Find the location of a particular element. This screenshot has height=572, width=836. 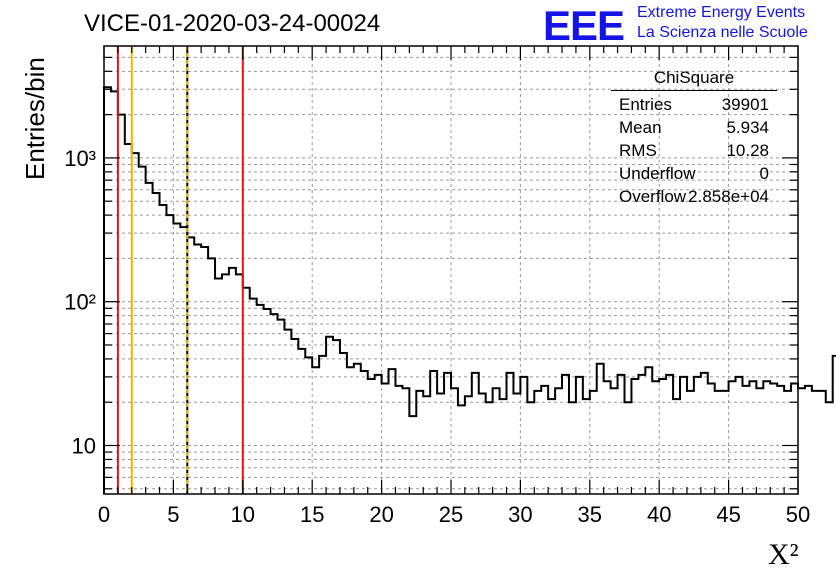

x-axis-label: X² is located at coordinates (783, 554).